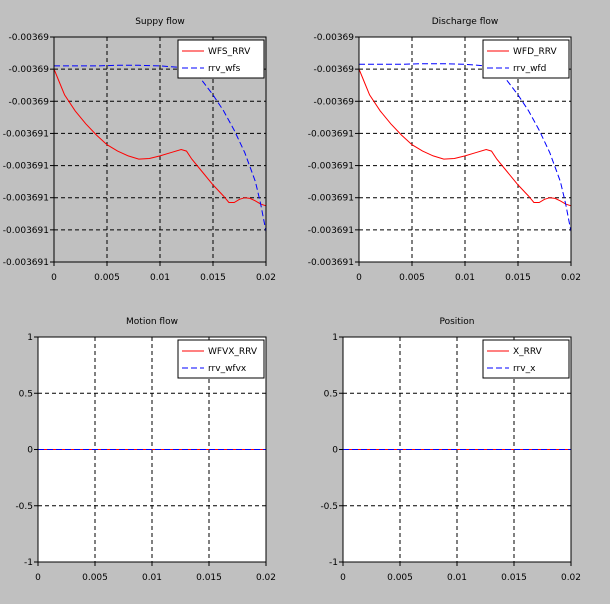 The image size is (610, 604). What do you see at coordinates (152, 322) in the screenshot?
I see `chart-title: Motion flow` at bounding box center [152, 322].